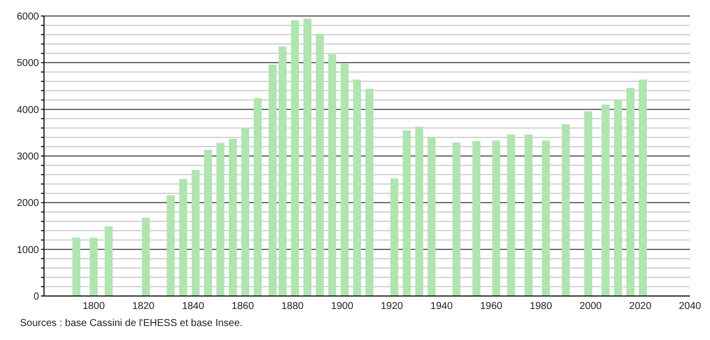  What do you see at coordinates (442, 306) in the screenshot?
I see `x-tick-label: 1940` at bounding box center [442, 306].